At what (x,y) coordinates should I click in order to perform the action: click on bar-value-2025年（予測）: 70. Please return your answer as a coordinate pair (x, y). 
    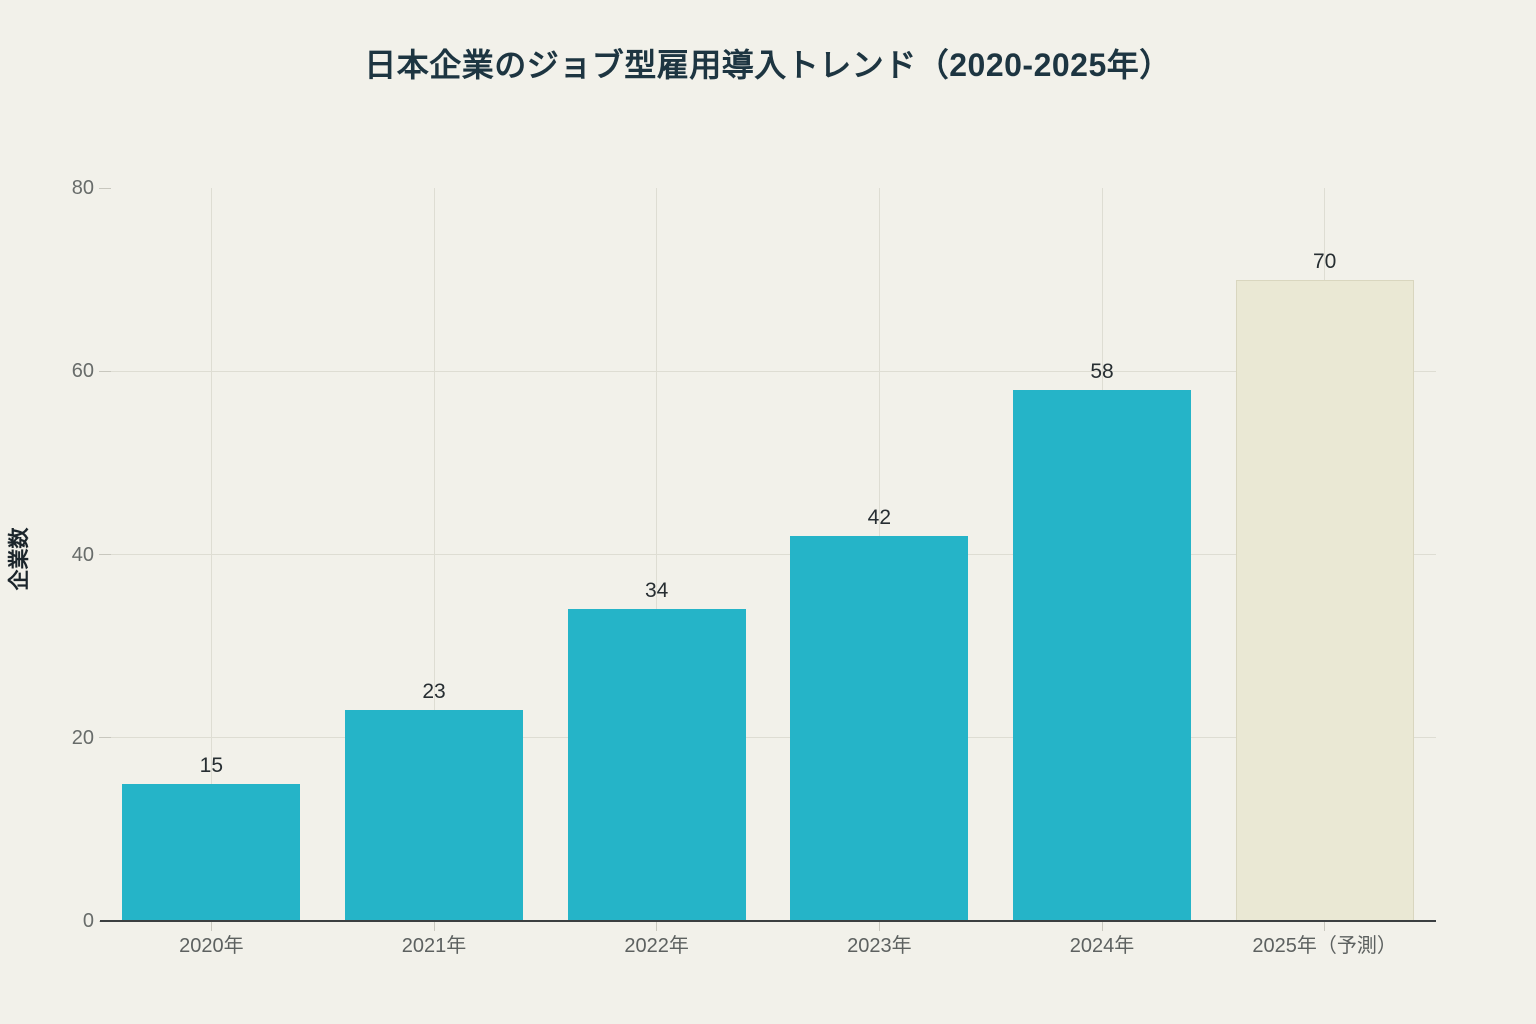
    Looking at the image, I should click on (1324, 261).